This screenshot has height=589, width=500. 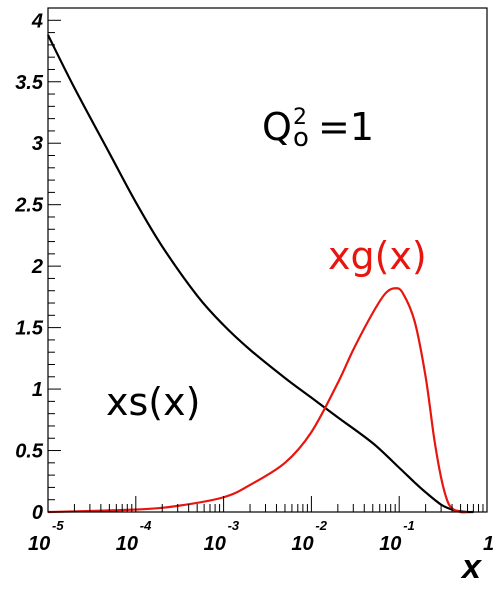 I want to click on series-label-xg: xg(x), so click(x=377, y=256).